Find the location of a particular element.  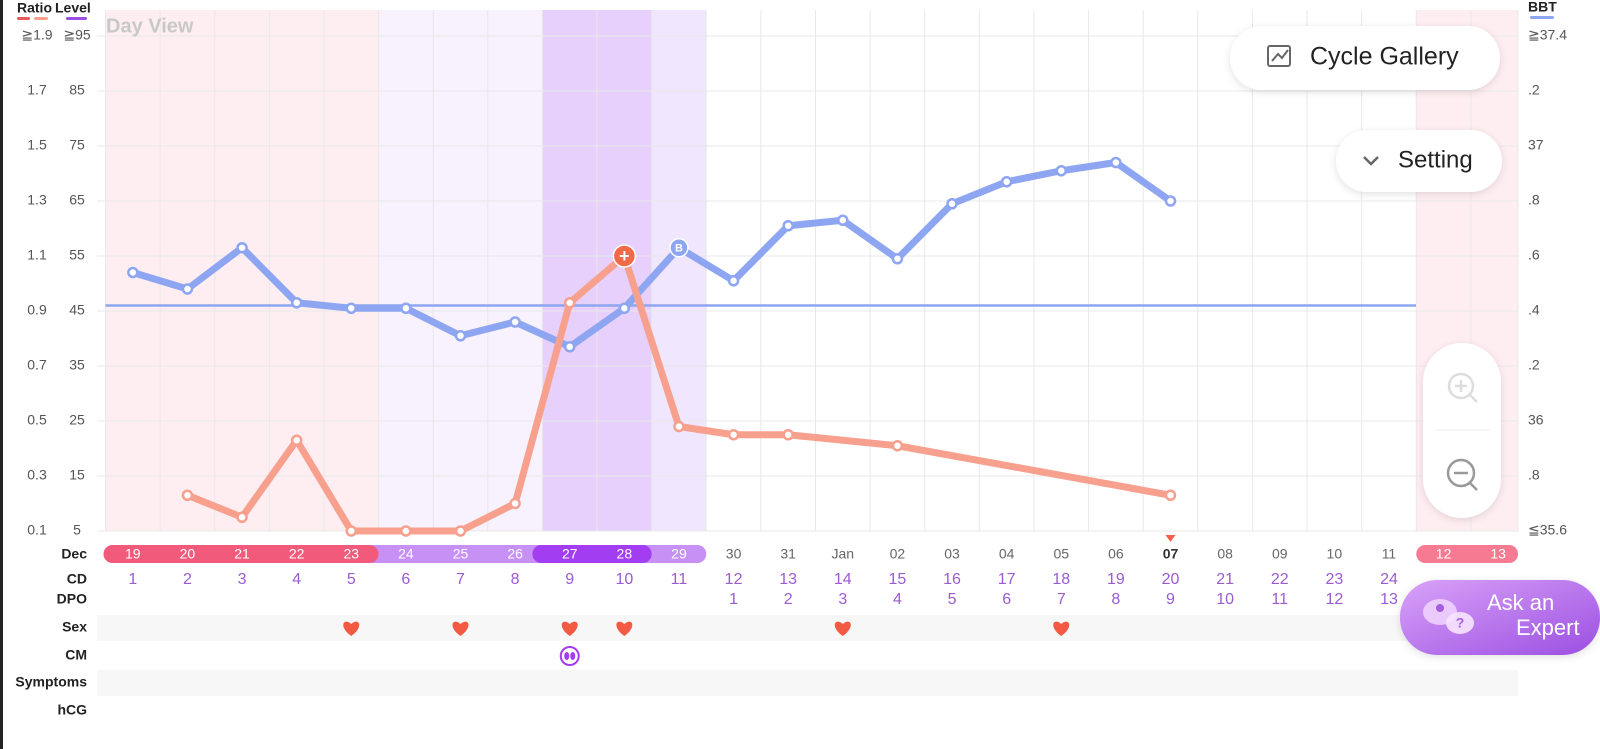

cd-label: 9 is located at coordinates (569, 579).